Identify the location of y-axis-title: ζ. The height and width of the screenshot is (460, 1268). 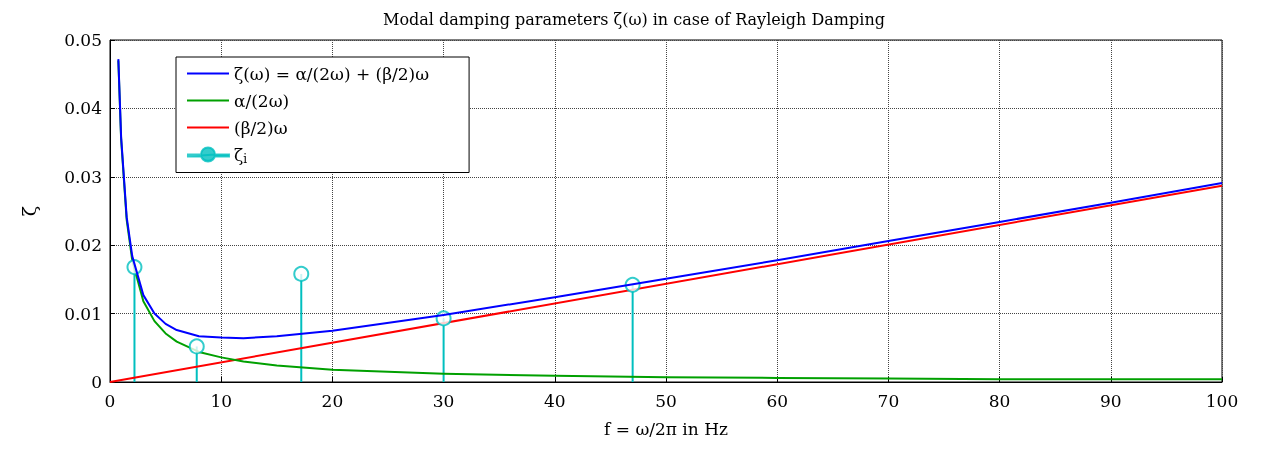
(28, 211).